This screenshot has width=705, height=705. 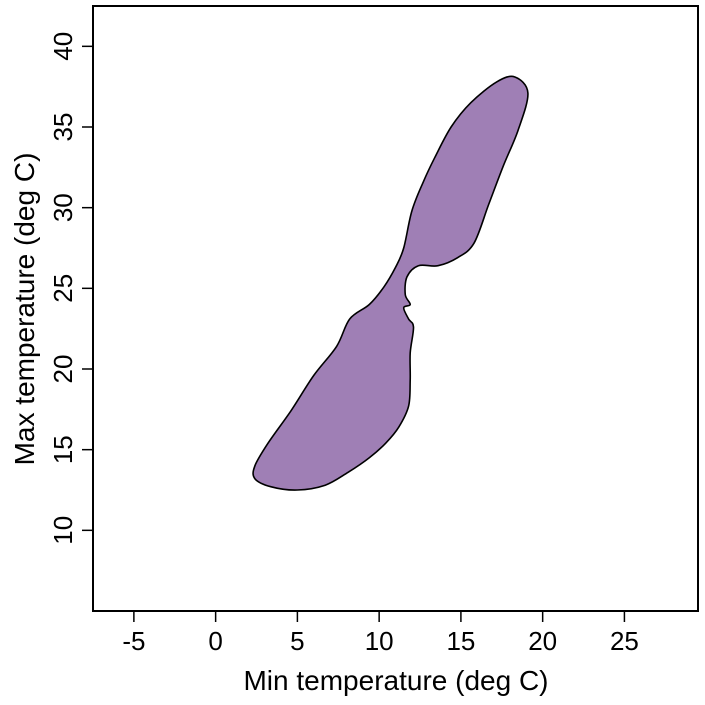 What do you see at coordinates (297, 641) in the screenshot?
I see `x-tick-label: 5` at bounding box center [297, 641].